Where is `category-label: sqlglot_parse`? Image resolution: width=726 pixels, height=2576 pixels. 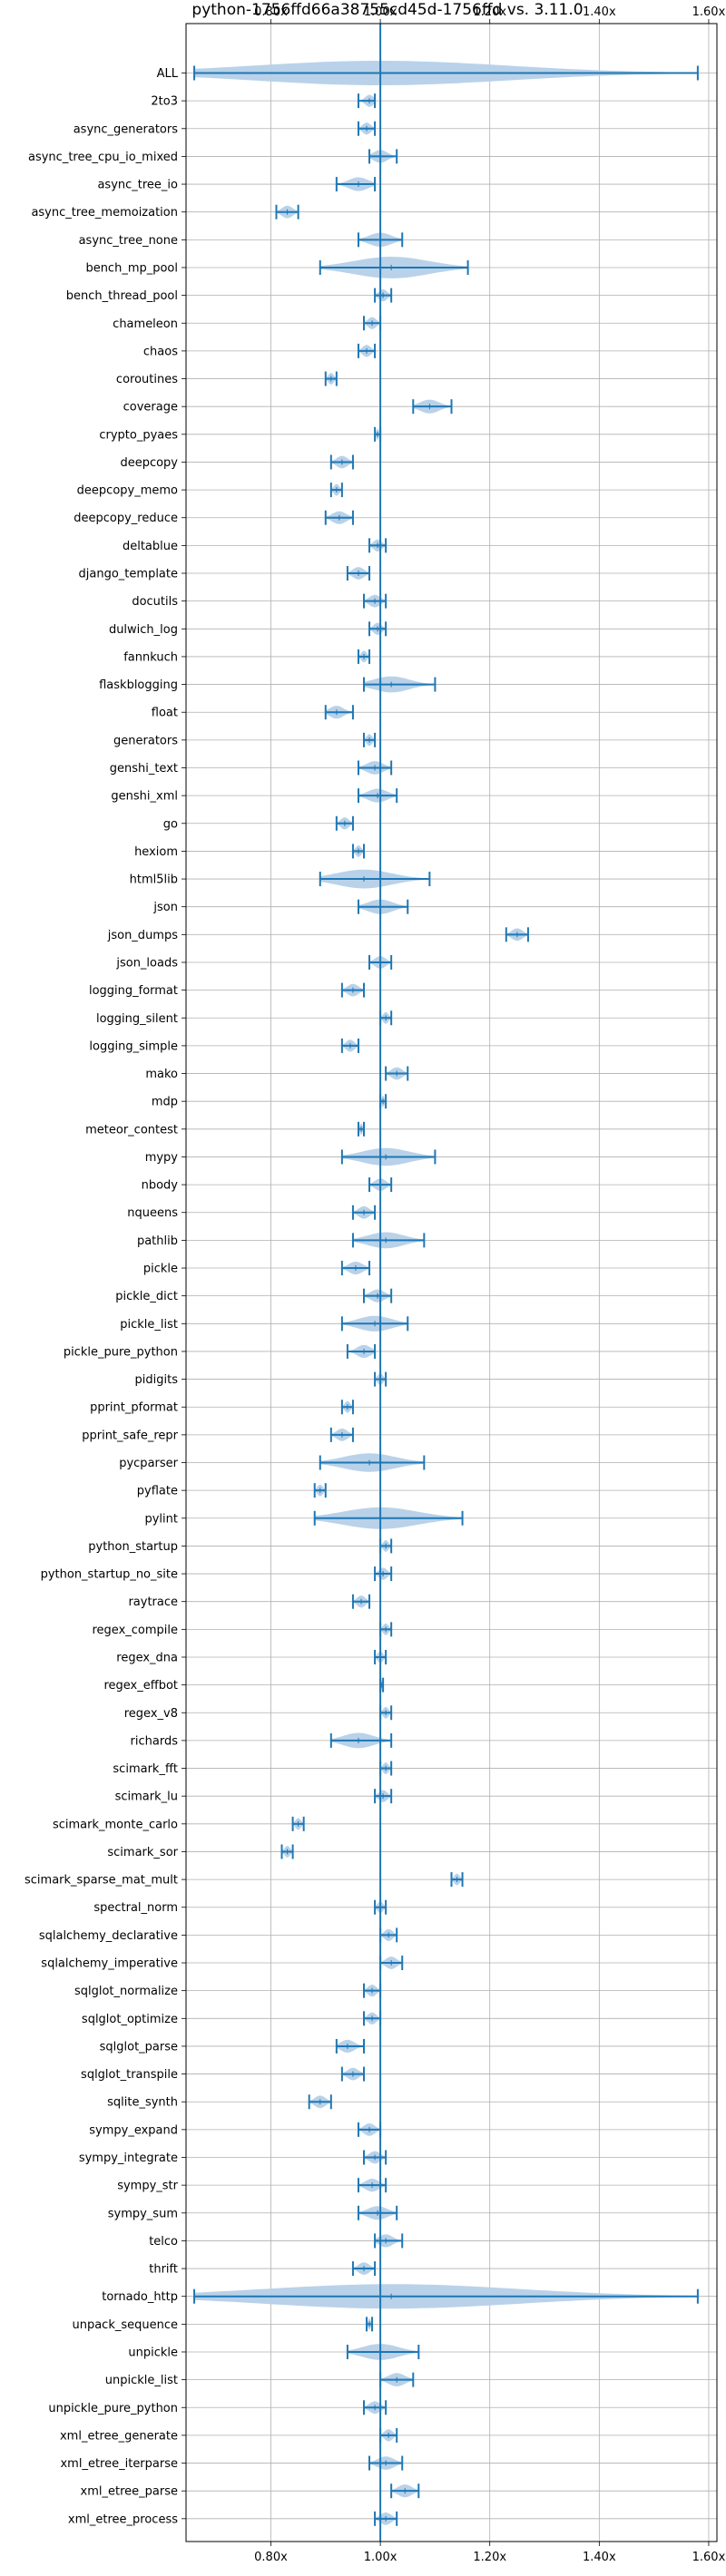 category-label: sqlglot_parse is located at coordinates (139, 2047).